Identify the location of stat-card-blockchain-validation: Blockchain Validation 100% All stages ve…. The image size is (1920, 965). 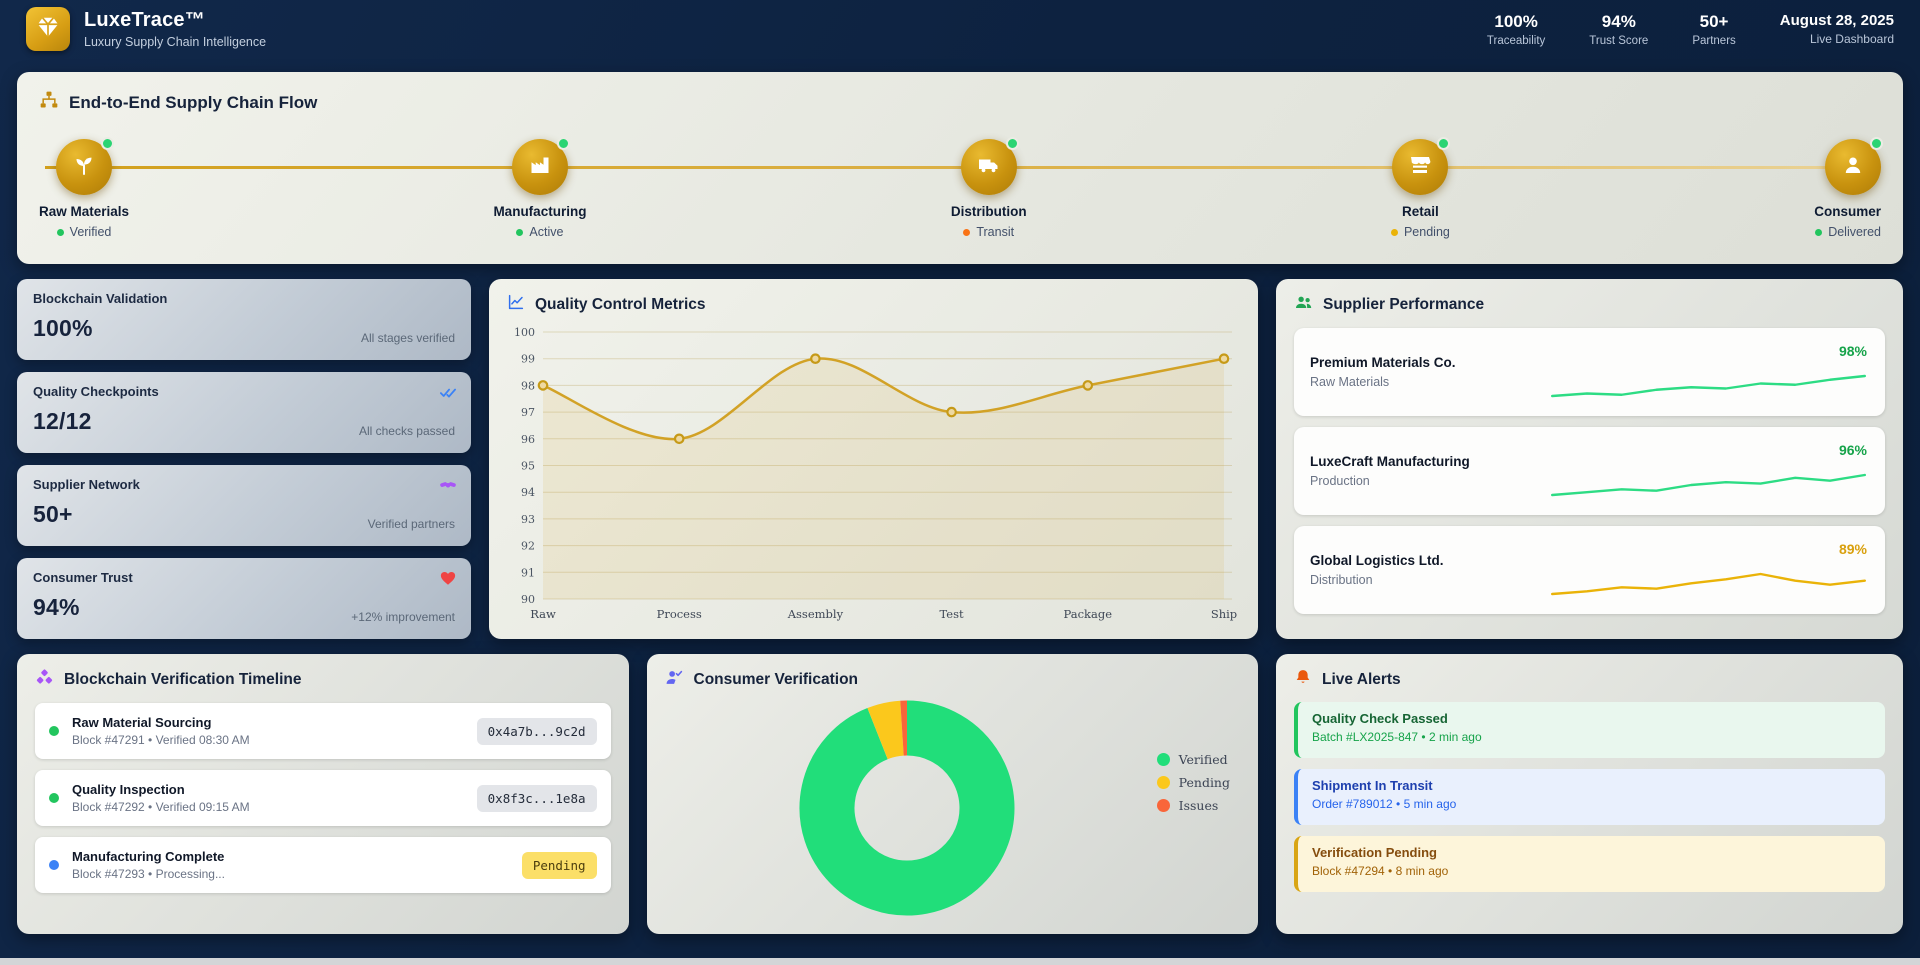
(244, 319).